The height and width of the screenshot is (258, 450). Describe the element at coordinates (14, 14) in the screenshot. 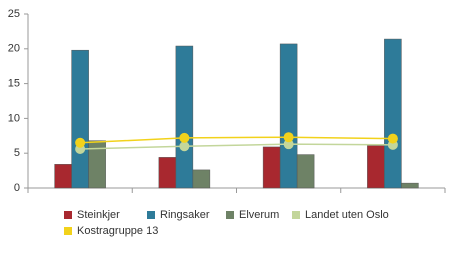

I see `y-tick-label: 25` at that location.